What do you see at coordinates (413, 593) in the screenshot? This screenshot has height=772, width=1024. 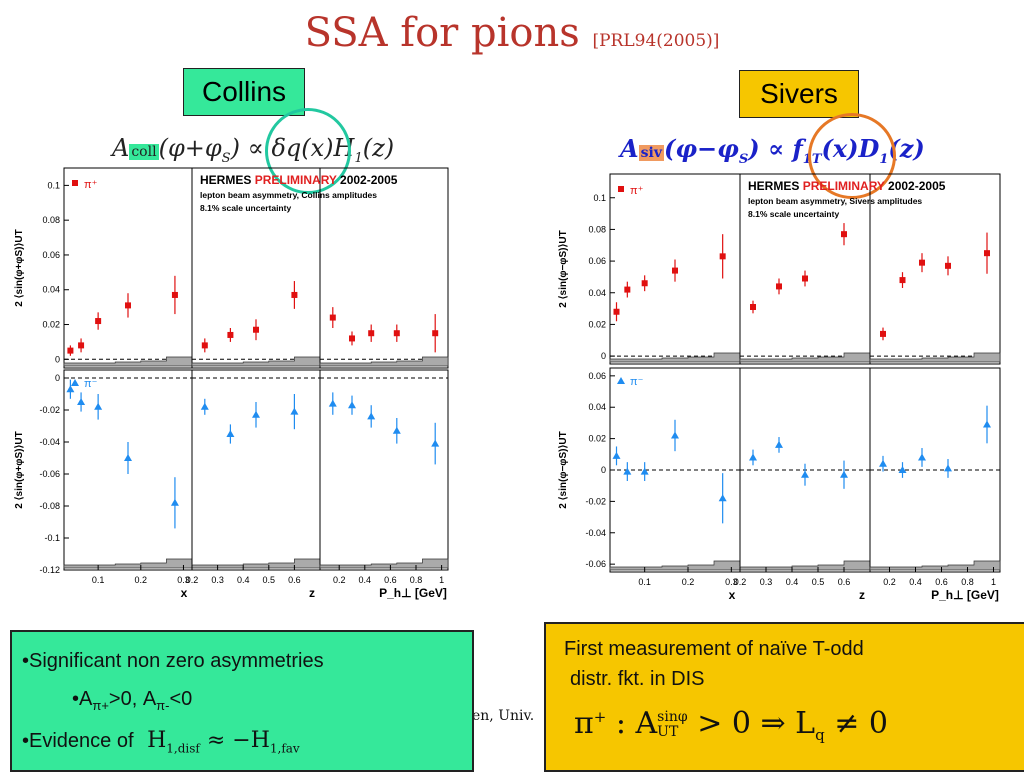 I see `x-axis-label: P_h⊥ [GeV]` at bounding box center [413, 593].